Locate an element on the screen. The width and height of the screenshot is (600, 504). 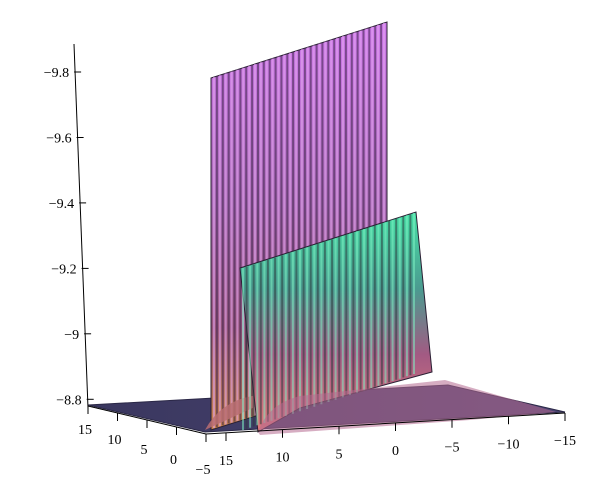
x-axis-line is located at coordinates (385, 423).